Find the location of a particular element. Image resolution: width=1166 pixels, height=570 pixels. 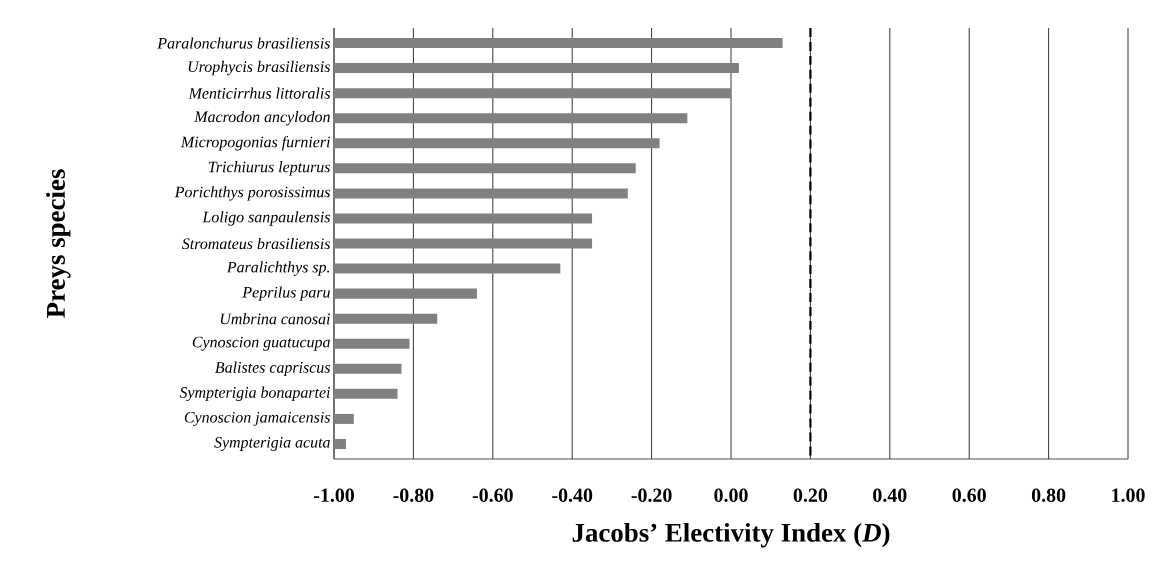

y-tick-label: Peprilus paru is located at coordinates (286, 293).